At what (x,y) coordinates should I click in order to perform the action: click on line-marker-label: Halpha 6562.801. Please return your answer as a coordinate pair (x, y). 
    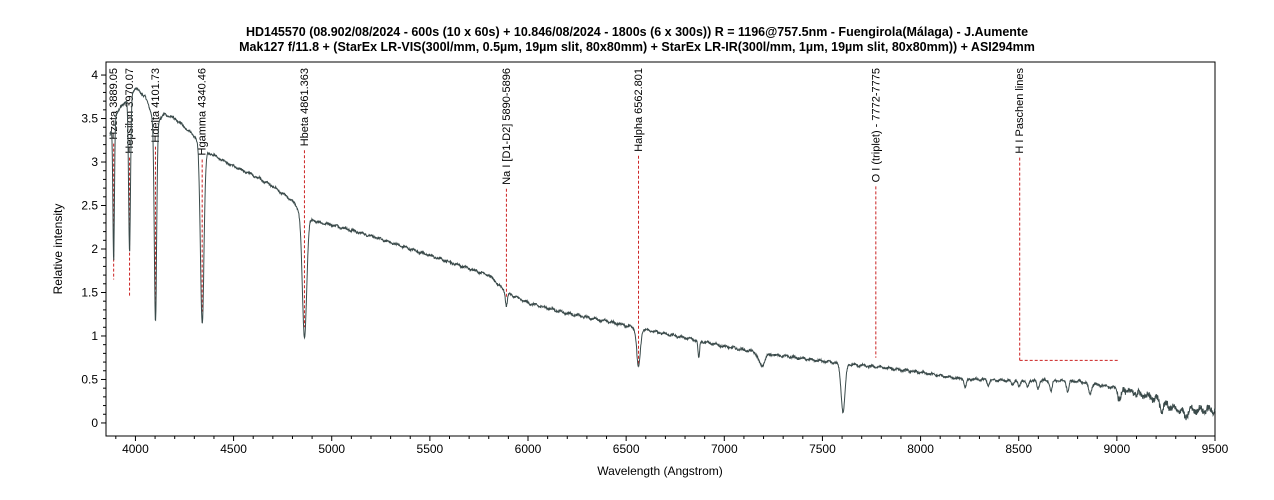
    Looking at the image, I should click on (639, 110).